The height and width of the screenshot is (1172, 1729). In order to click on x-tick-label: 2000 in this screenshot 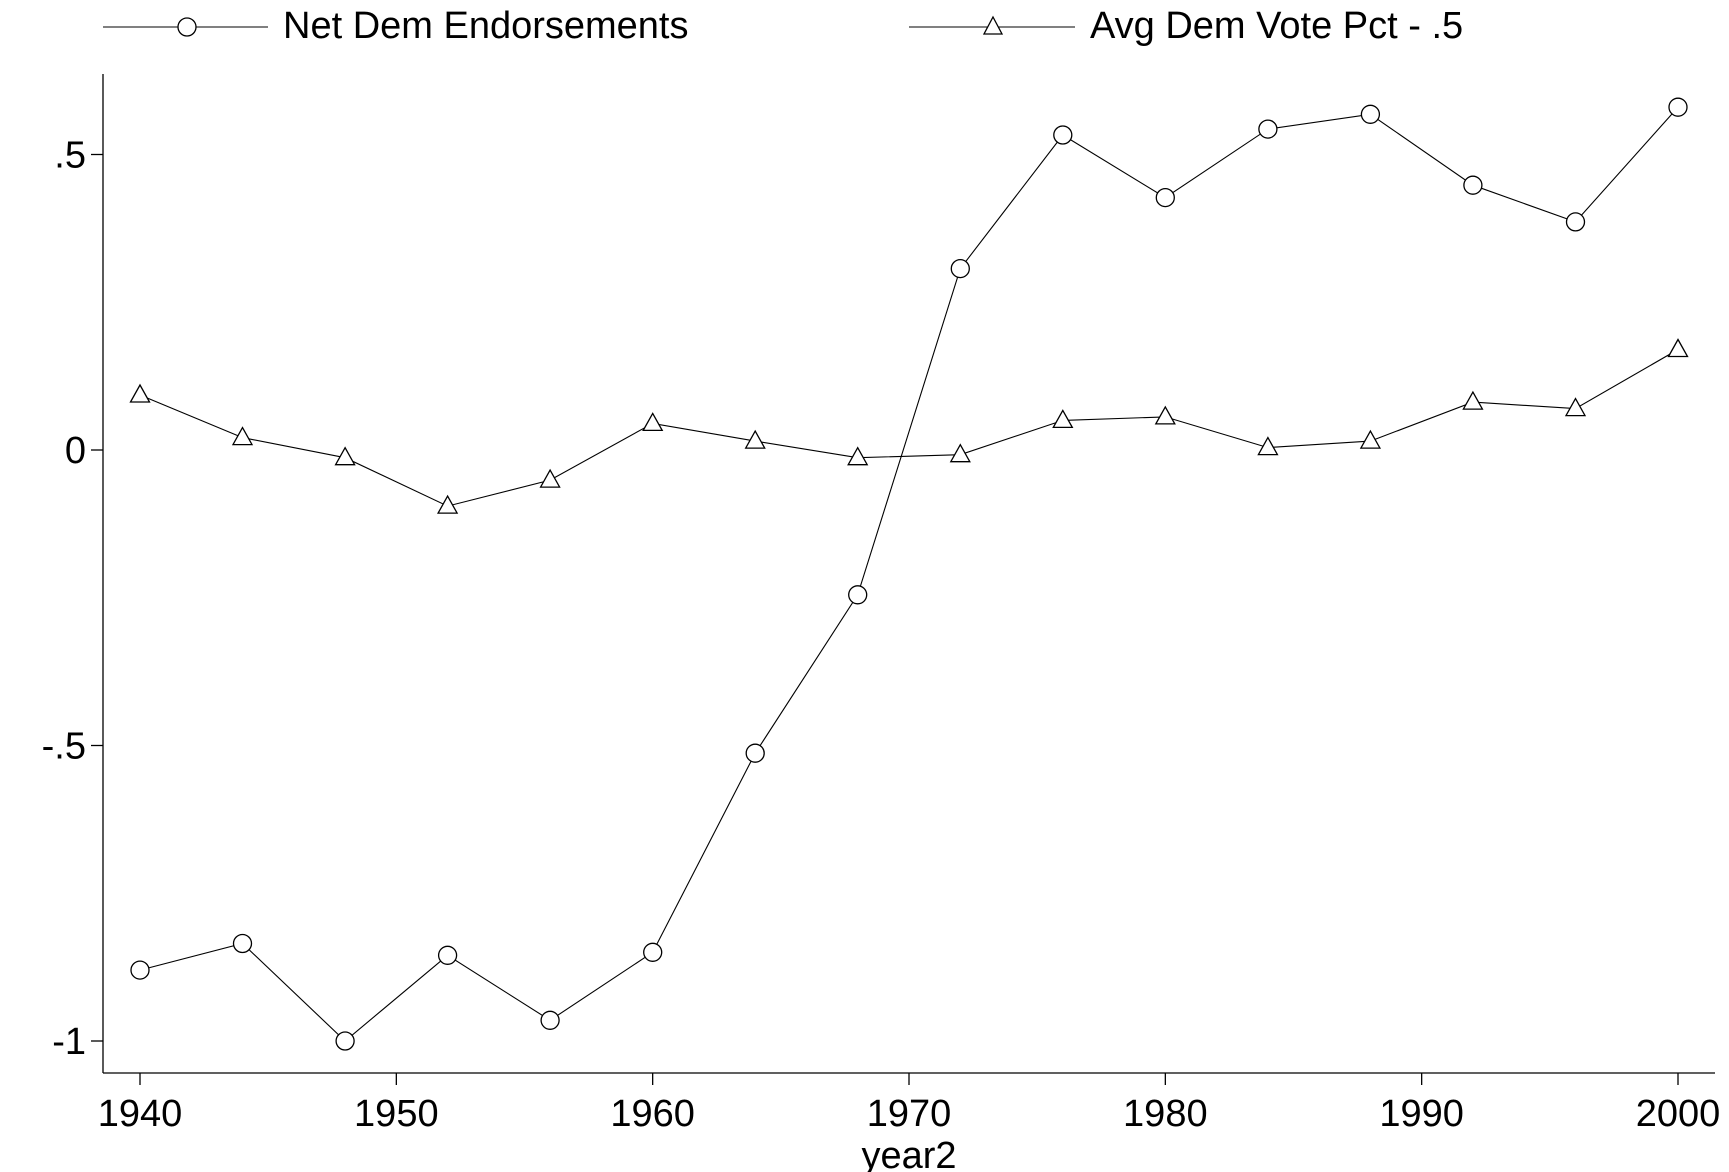, I will do `click(1678, 1114)`.